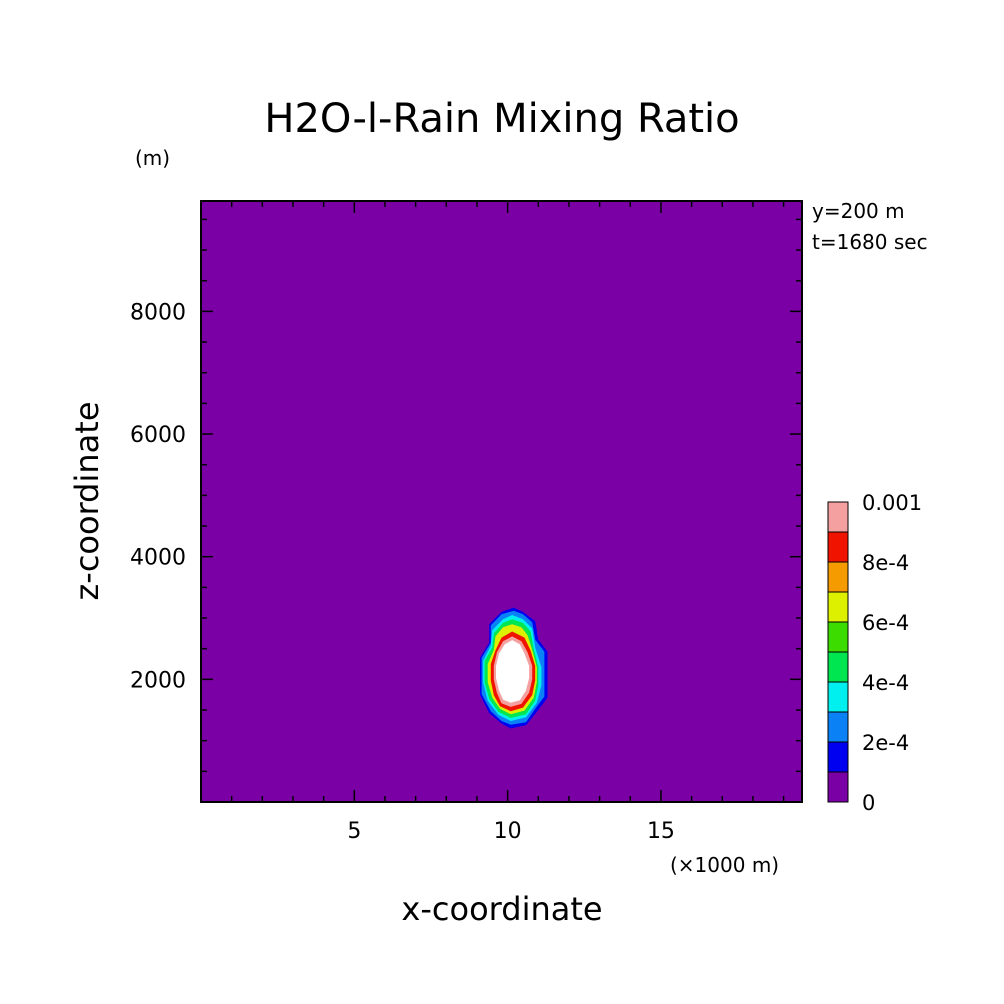 The width and height of the screenshot is (1004, 1004). What do you see at coordinates (868, 803) in the screenshot?
I see `colorbar-label: 0` at bounding box center [868, 803].